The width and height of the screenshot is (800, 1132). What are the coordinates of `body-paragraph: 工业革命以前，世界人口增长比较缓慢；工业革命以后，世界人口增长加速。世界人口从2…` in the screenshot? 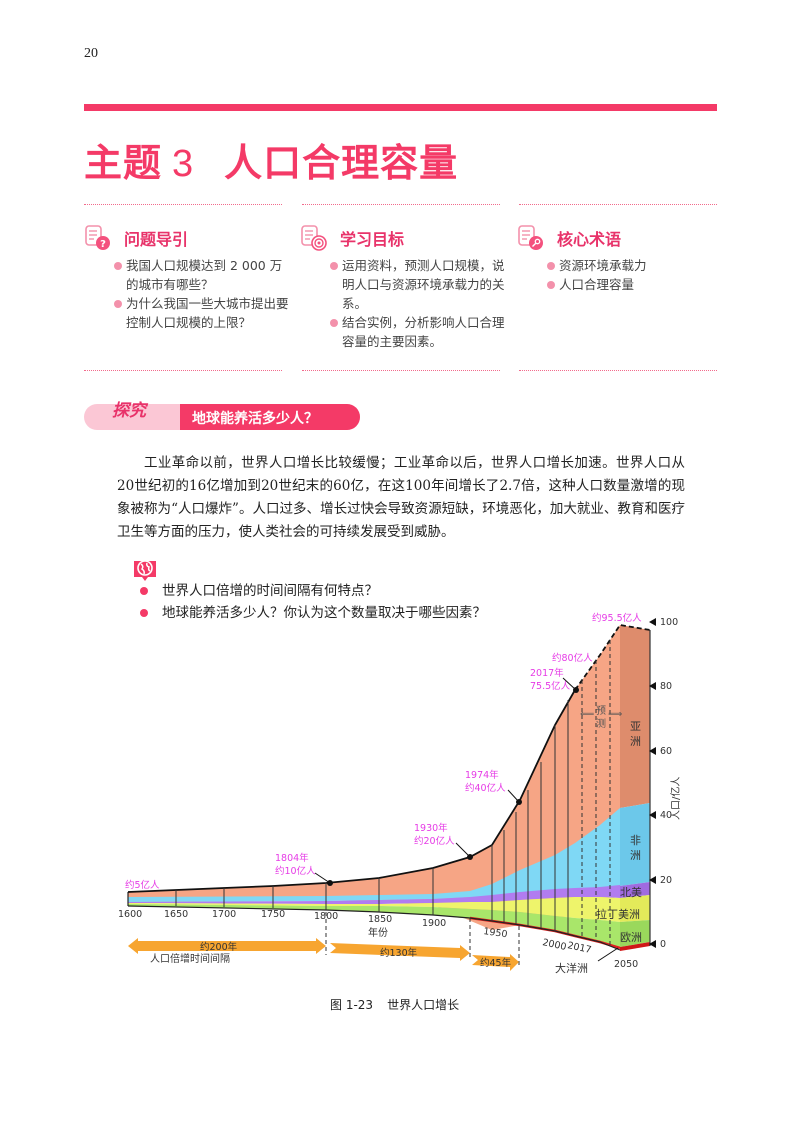 It's located at (401, 498).